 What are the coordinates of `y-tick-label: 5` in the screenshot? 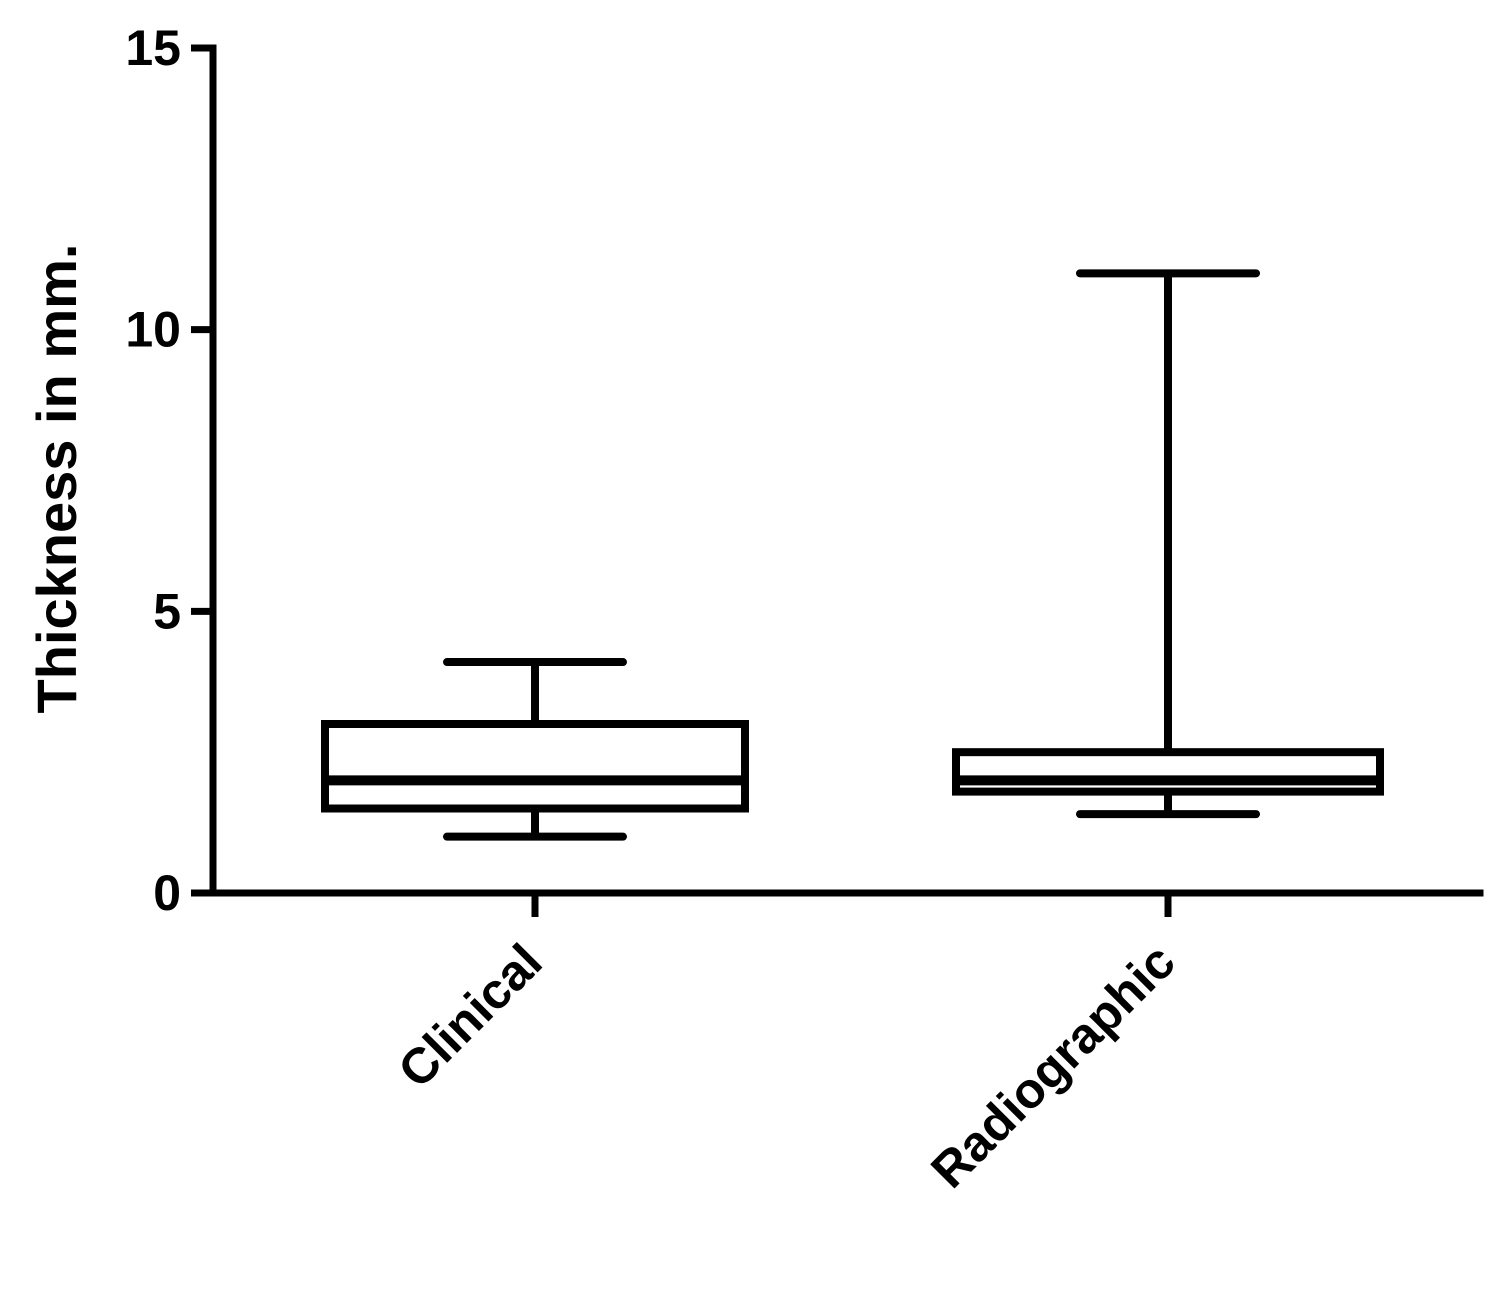 It's located at (167, 611).